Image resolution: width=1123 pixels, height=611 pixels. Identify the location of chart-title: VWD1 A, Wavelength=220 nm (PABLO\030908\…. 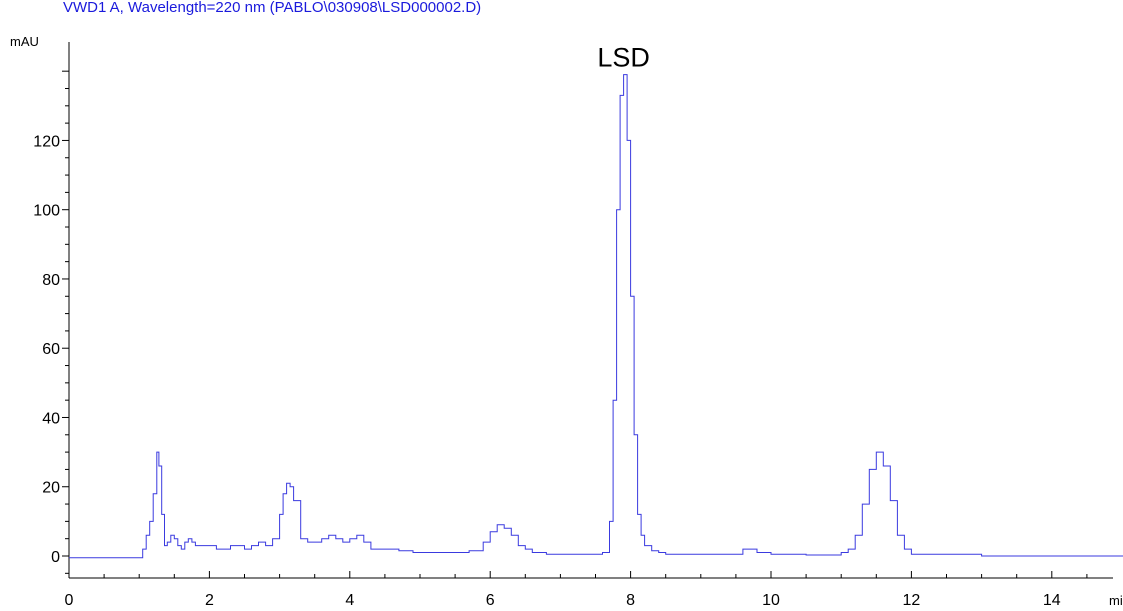
(272, 8).